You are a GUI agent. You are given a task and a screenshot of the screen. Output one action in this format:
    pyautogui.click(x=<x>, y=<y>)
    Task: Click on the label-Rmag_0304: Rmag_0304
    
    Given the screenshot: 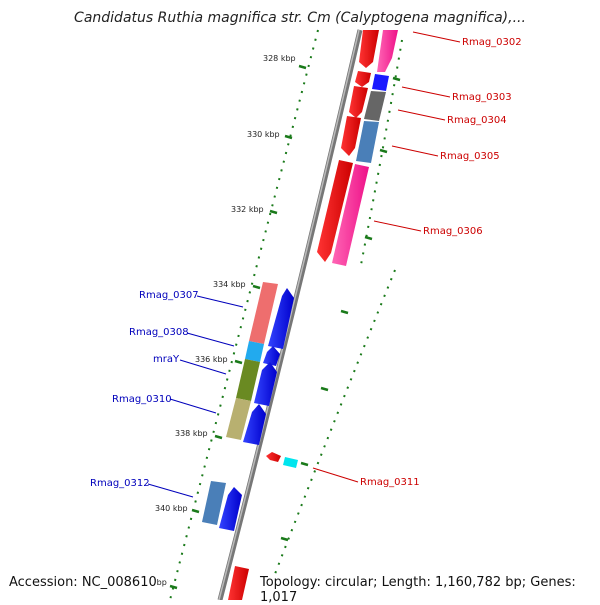 What is the action you would take?
    pyautogui.click(x=477, y=120)
    